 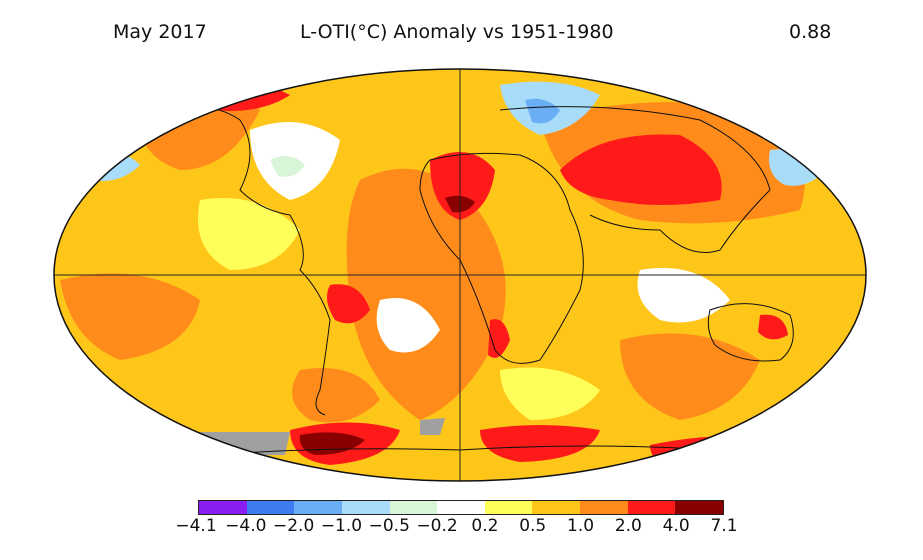 What do you see at coordinates (160, 32) in the screenshot?
I see `map-date: May 2017` at bounding box center [160, 32].